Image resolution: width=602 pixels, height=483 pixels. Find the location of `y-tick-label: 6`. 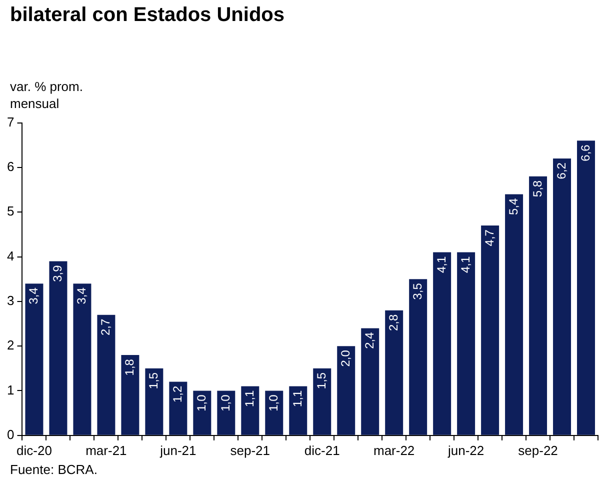

y-tick-label: 6 is located at coordinates (10, 166).